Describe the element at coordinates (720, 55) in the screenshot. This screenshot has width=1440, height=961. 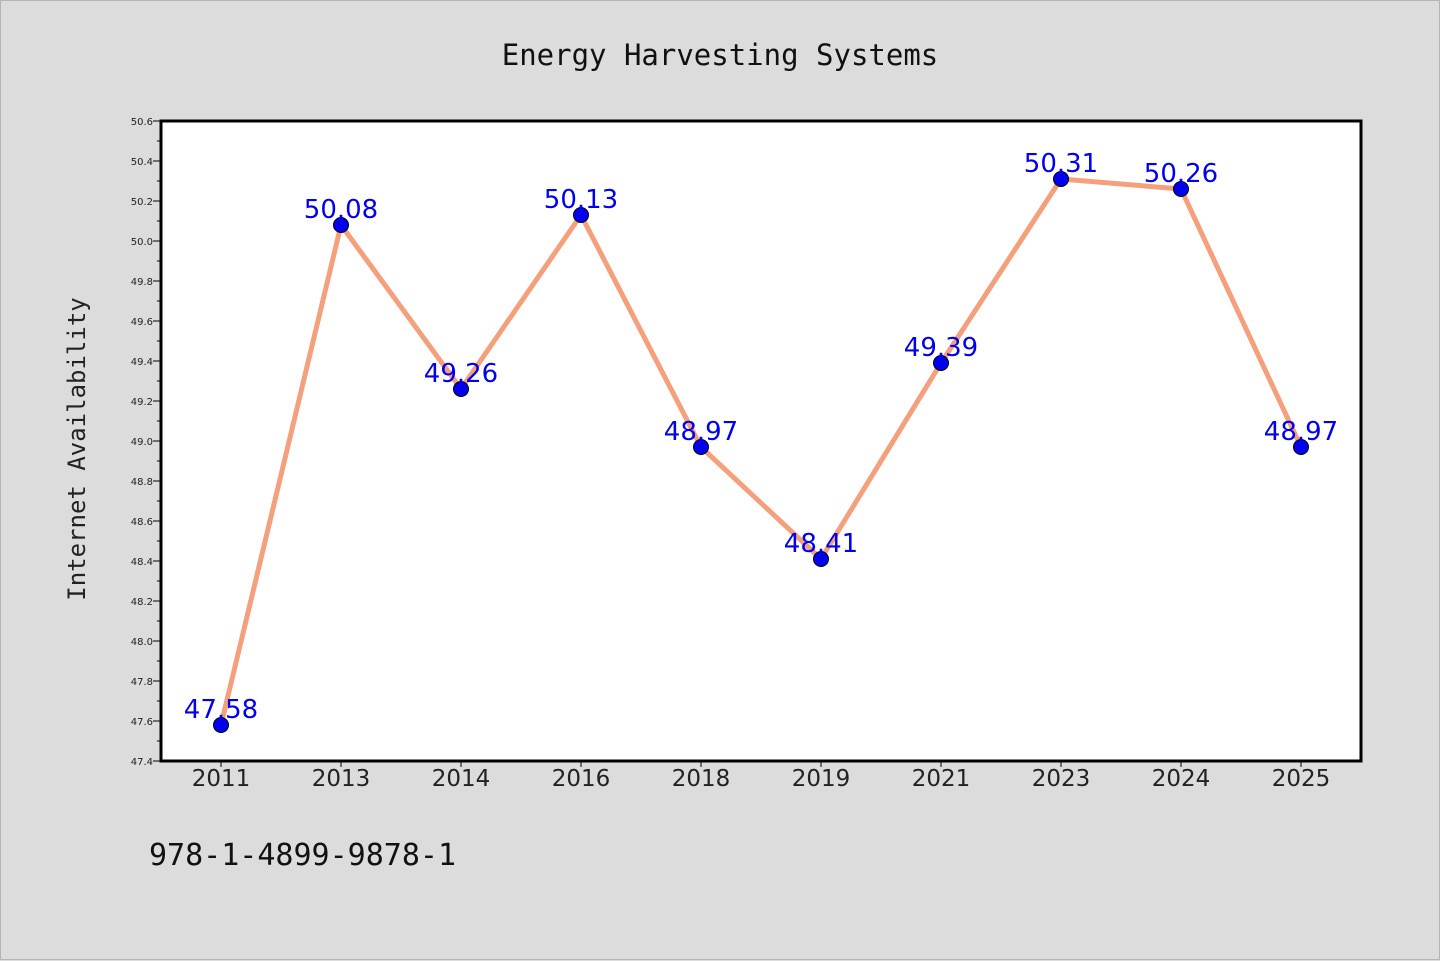
I see `chart-title: Energy Harvesting Systems` at that location.